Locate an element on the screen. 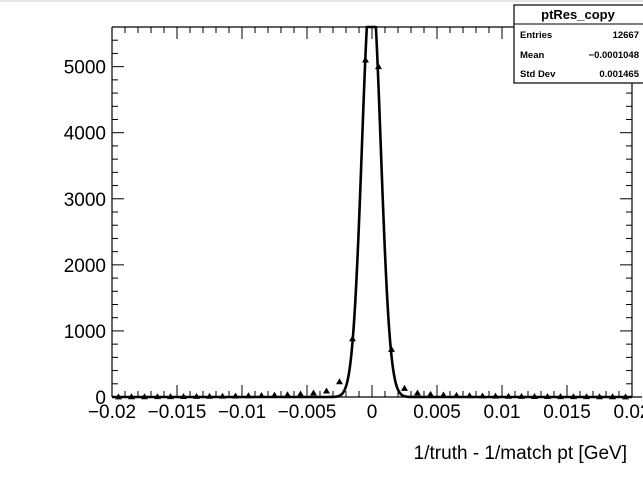 The height and width of the screenshot is (477, 643). stats-entries-label: Entries is located at coordinates (536, 35).